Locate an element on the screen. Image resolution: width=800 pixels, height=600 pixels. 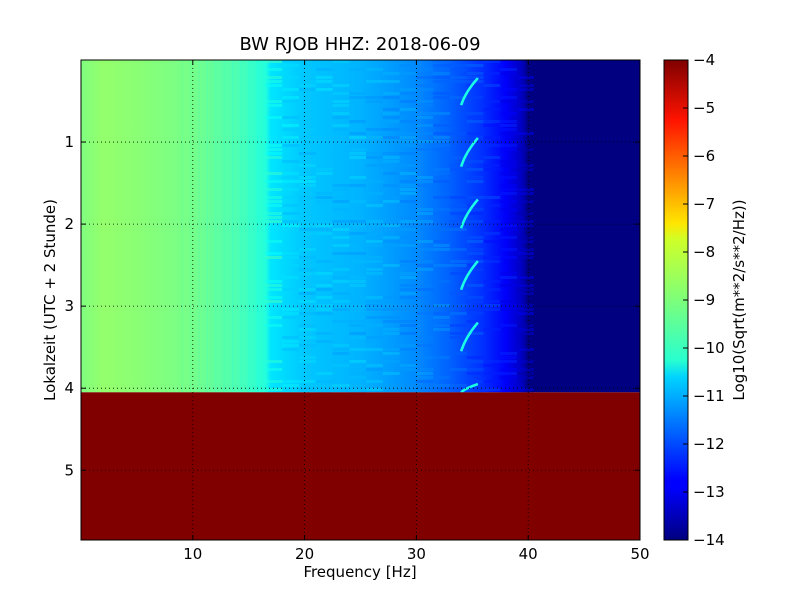
spectral-line-segment is located at coordinates (469, 275).